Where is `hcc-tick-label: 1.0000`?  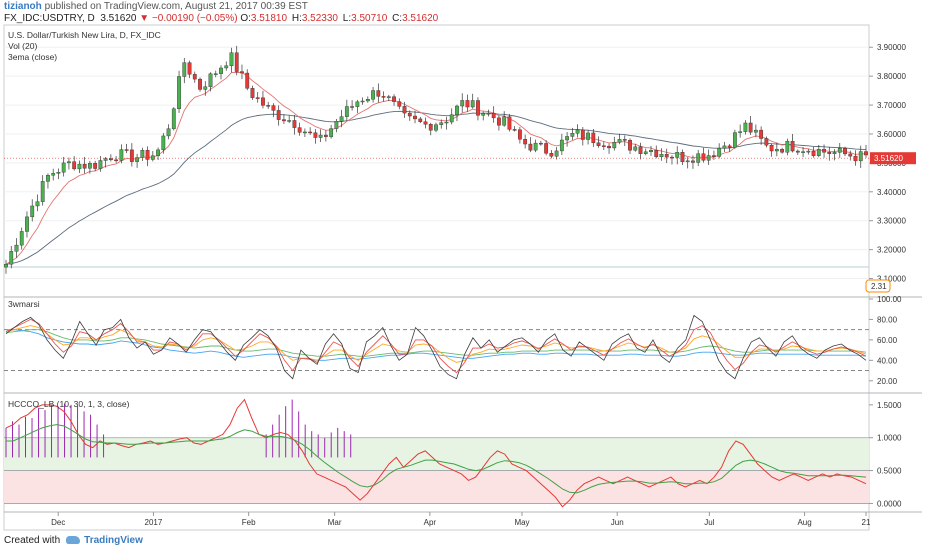 hcc-tick-label: 1.0000 is located at coordinates (889, 438).